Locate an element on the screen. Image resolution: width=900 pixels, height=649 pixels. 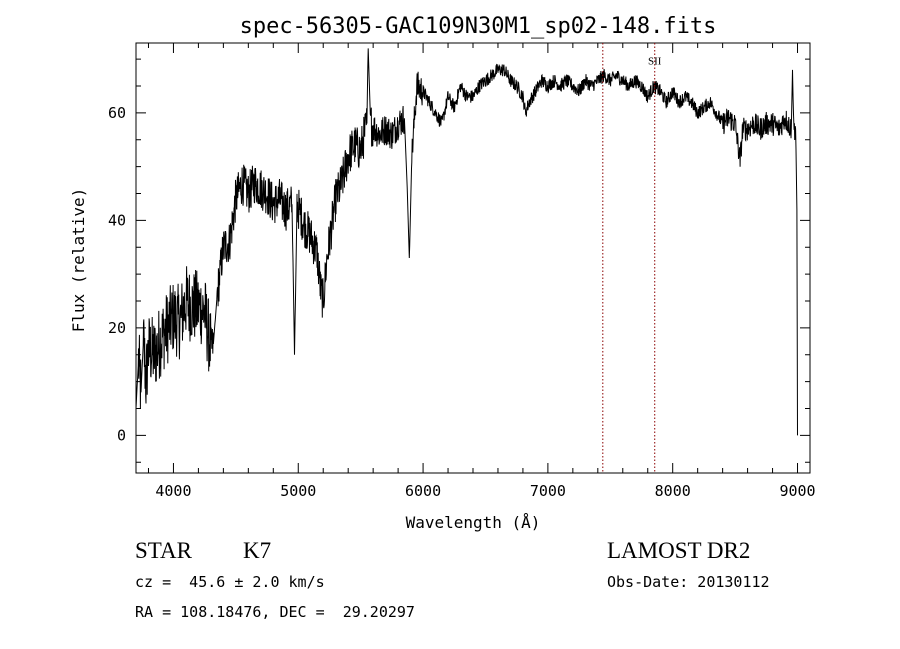
x-tick-label: 9000 is located at coordinates (797, 491).